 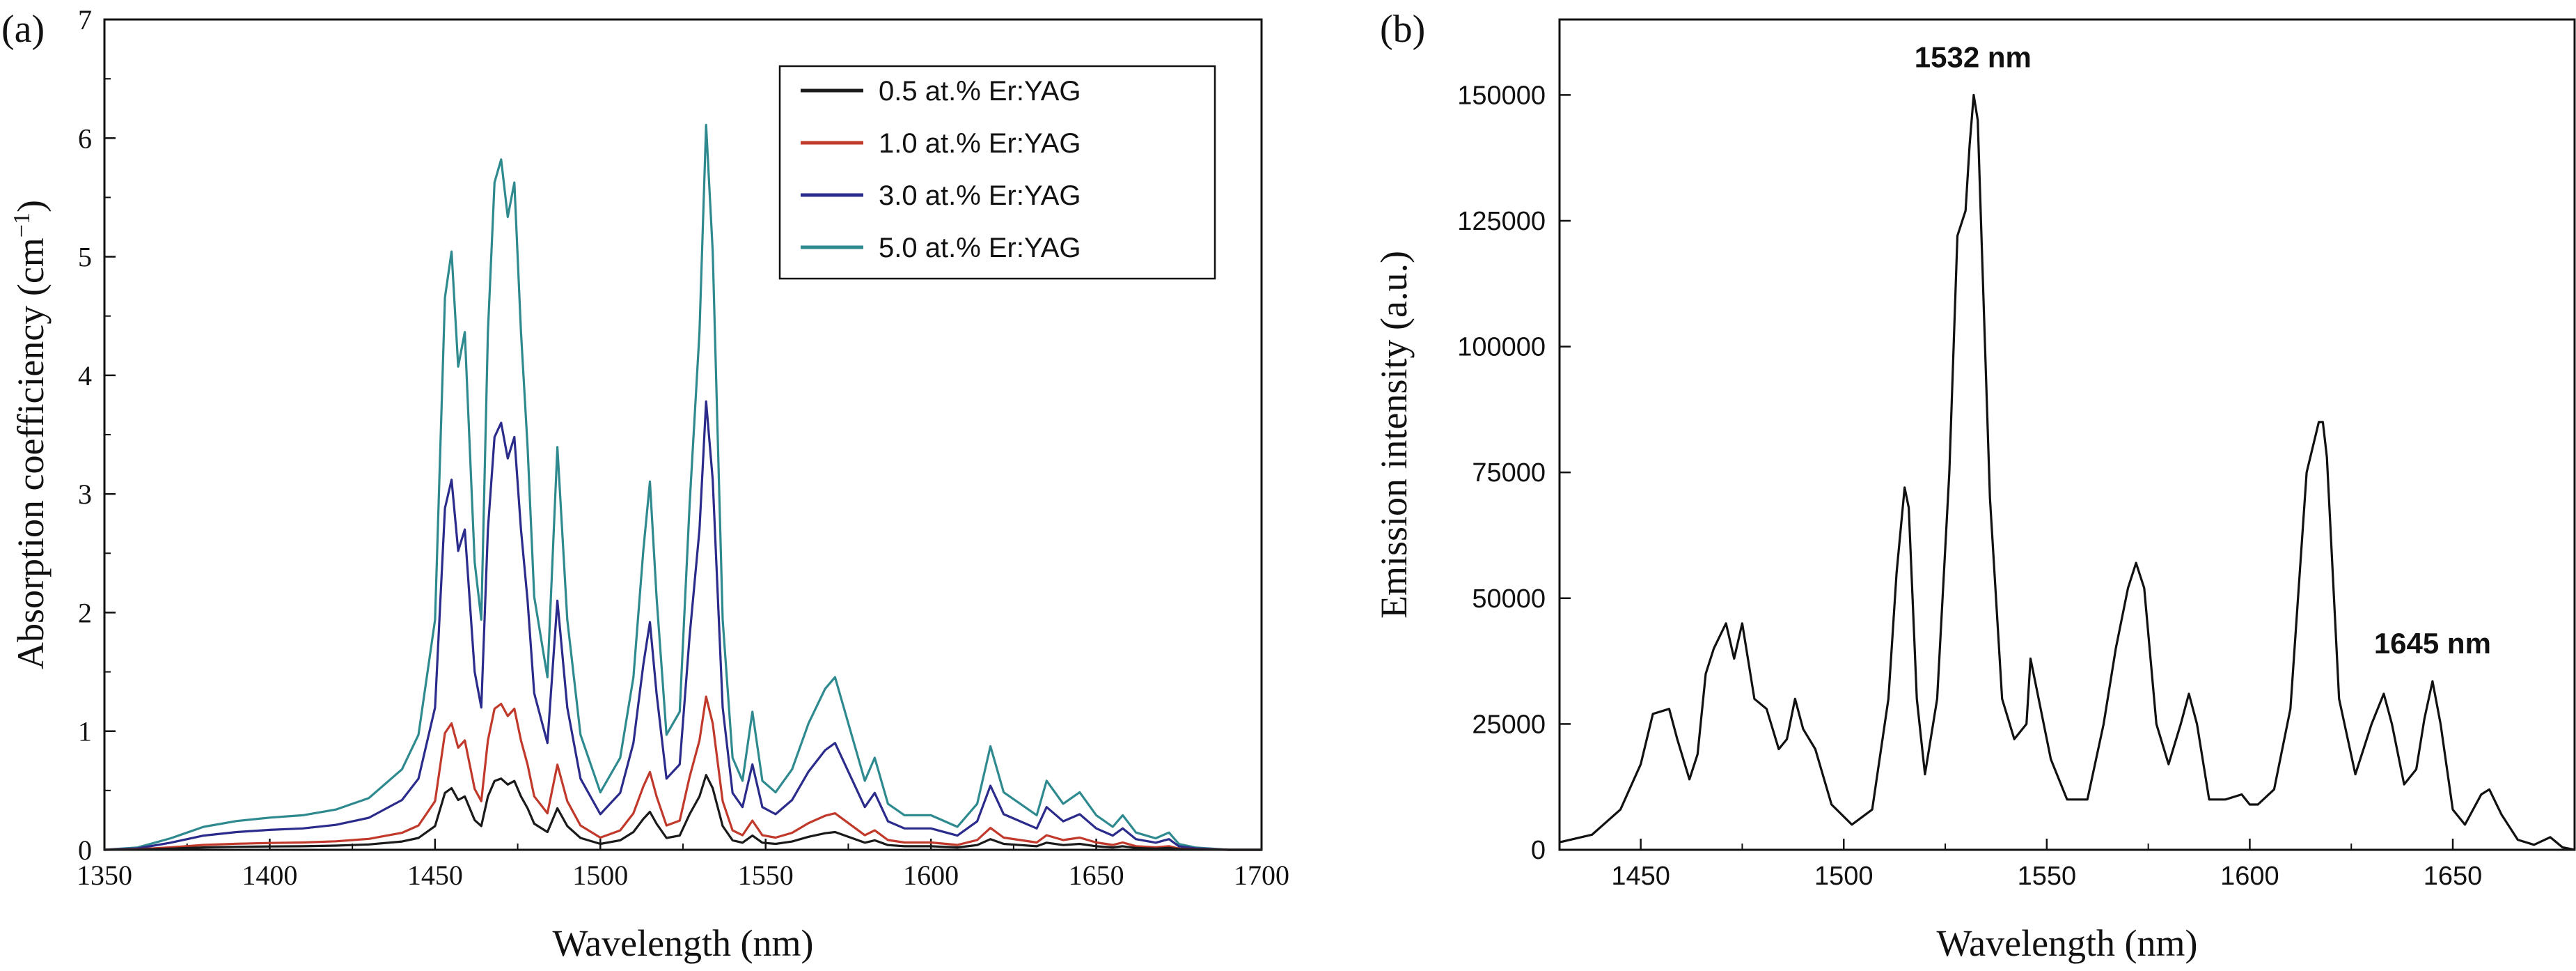 What do you see at coordinates (435, 876) in the screenshot?
I see `x-tick-label-a-1450: 1450` at bounding box center [435, 876].